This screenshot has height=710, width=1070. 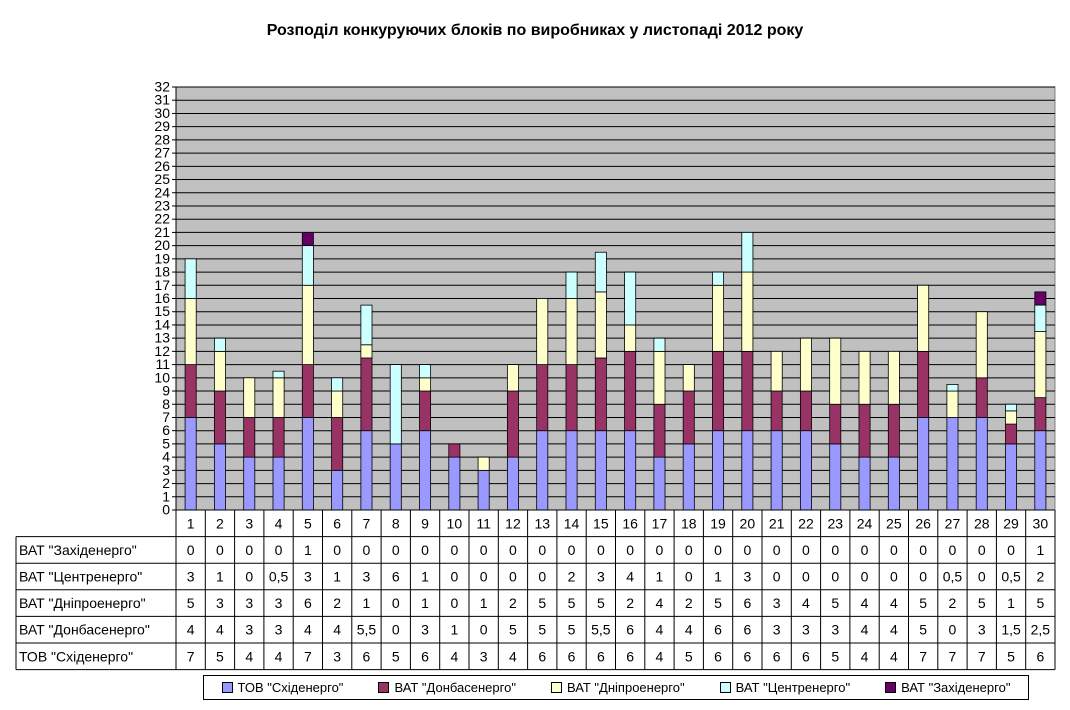 What do you see at coordinates (162, 298) in the screenshot?
I see `y-tick-label: 16` at bounding box center [162, 298].